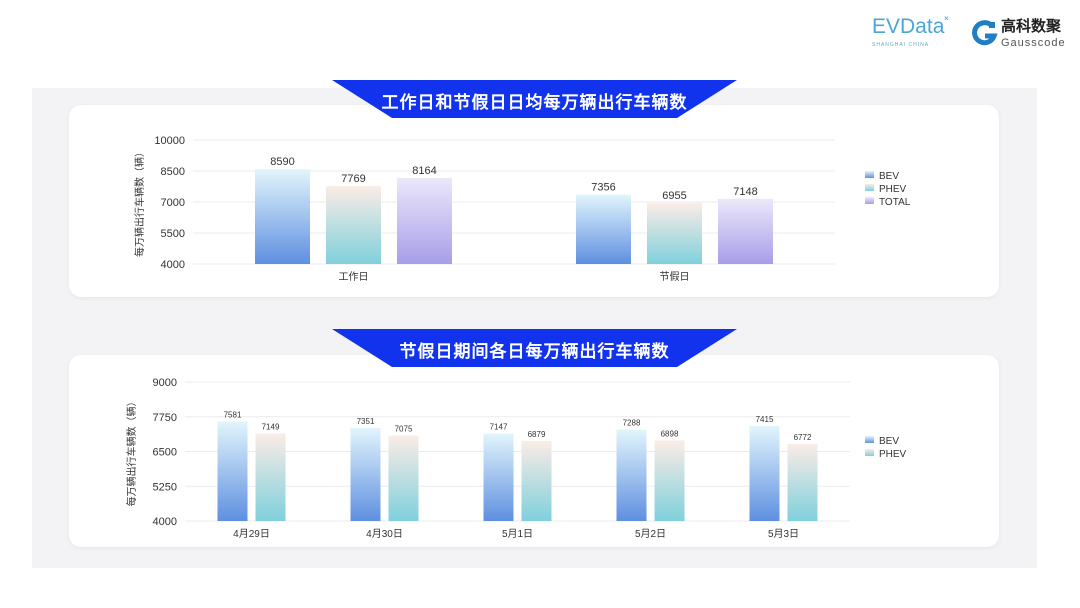  What do you see at coordinates (517, 534) in the screenshot?
I see `x-tick-label: 5月1日` at bounding box center [517, 534].